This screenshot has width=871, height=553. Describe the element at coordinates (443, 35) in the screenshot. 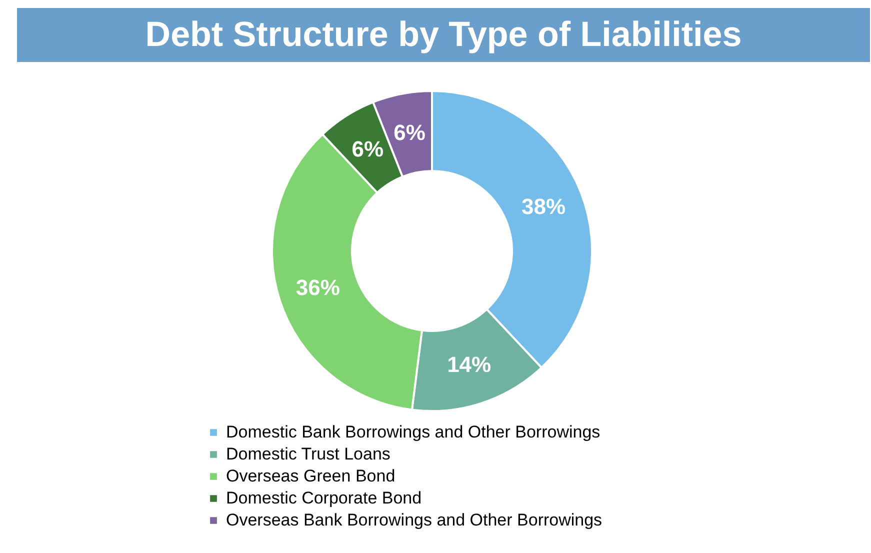

I see `chart-title: Debt Structure by Type of Liabilities` at that location.